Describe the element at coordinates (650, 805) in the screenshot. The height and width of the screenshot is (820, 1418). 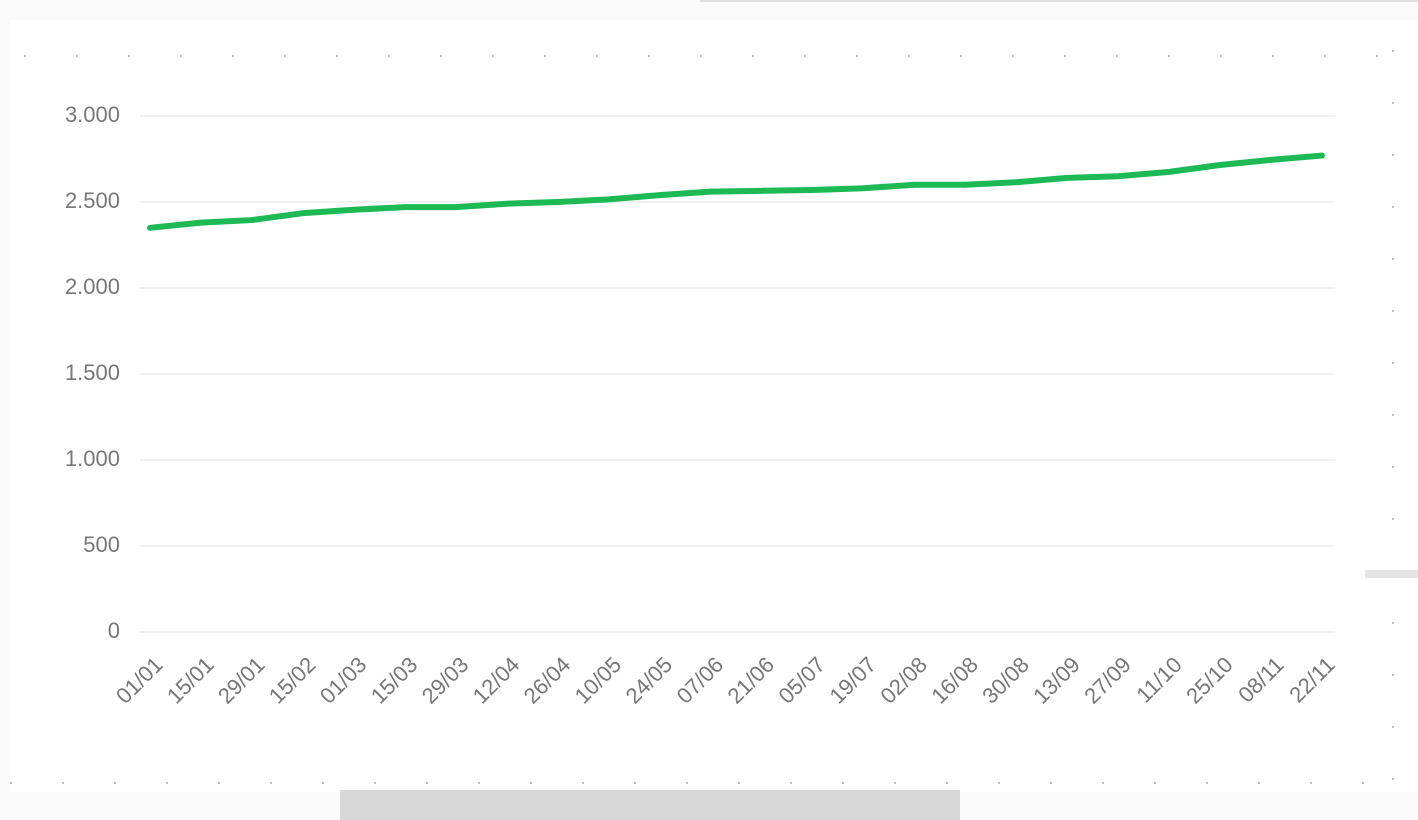
I see `shadow` at that location.